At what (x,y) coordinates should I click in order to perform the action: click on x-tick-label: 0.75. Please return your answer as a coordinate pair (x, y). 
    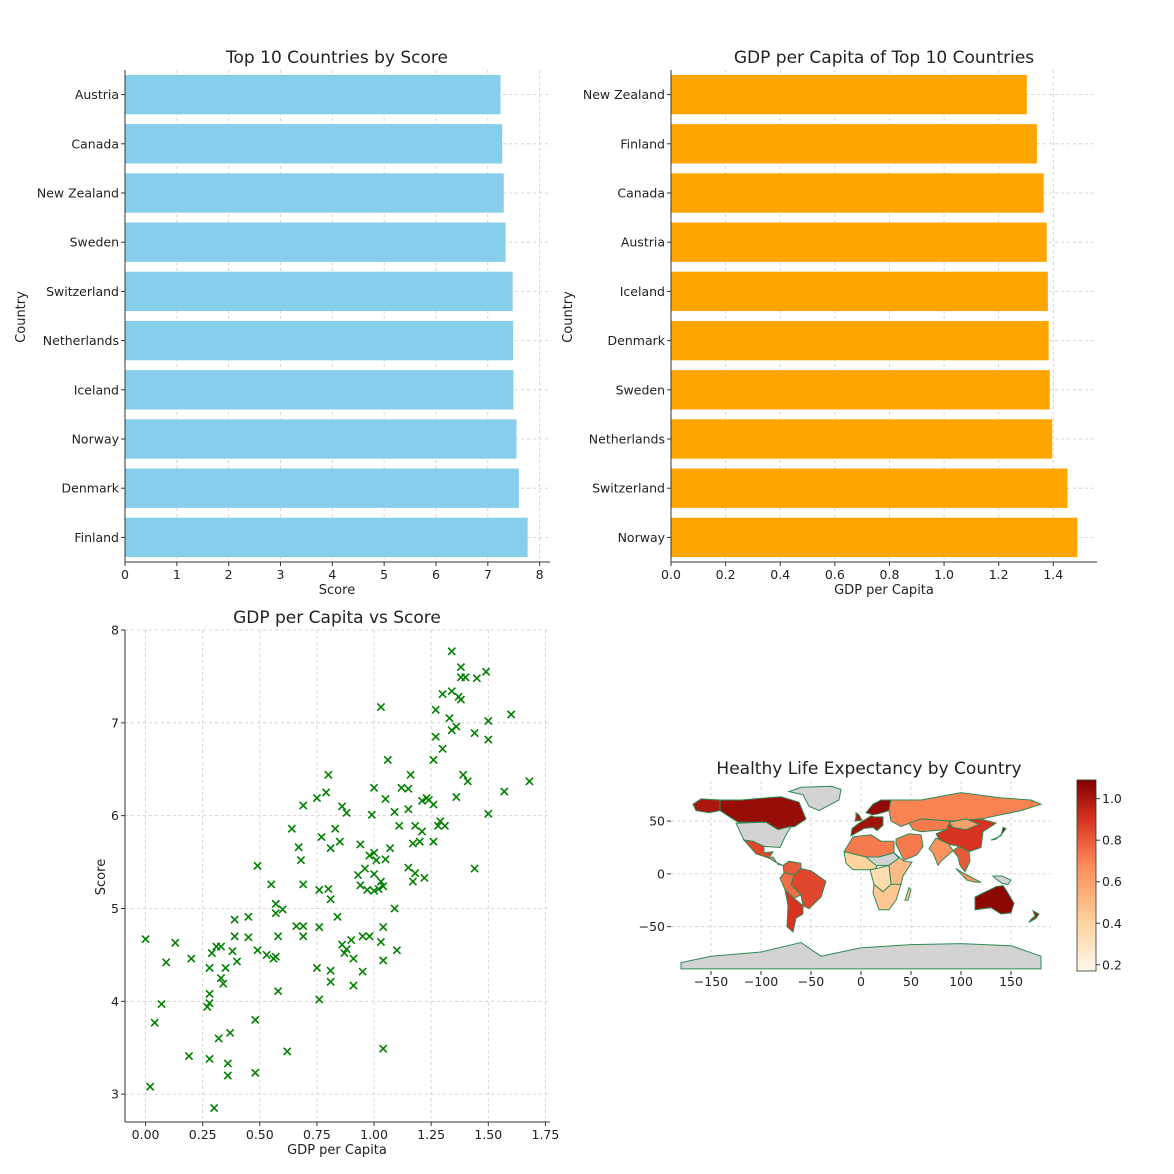
    Looking at the image, I should click on (317, 1134).